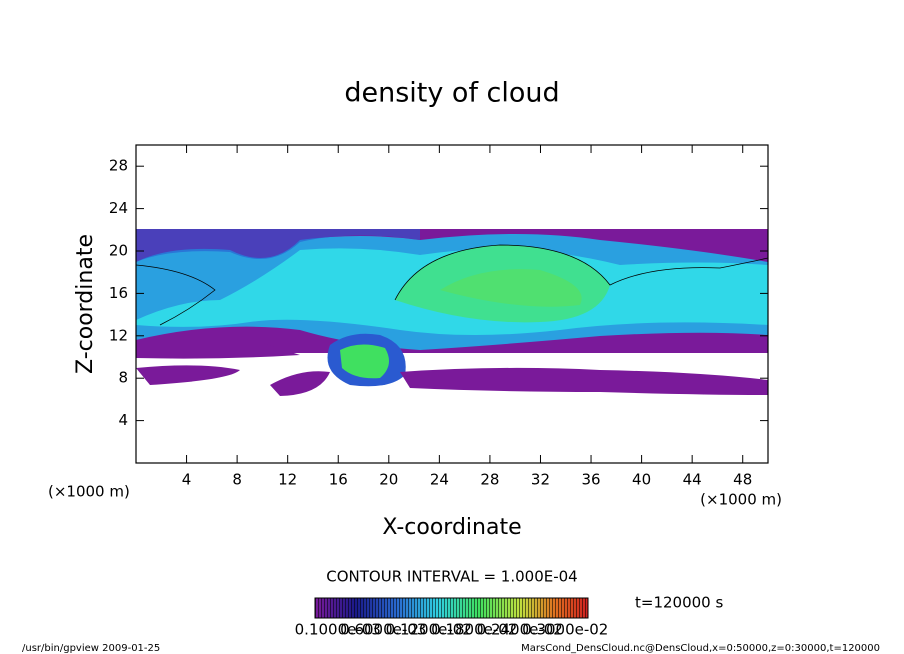  What do you see at coordinates (187, 480) in the screenshot?
I see `x-tick-label: 4` at bounding box center [187, 480].